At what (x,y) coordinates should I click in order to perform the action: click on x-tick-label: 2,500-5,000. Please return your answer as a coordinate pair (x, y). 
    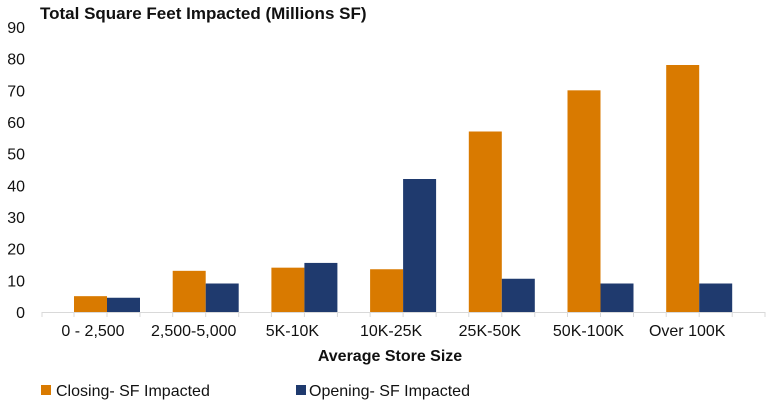
    Looking at the image, I should click on (194, 331).